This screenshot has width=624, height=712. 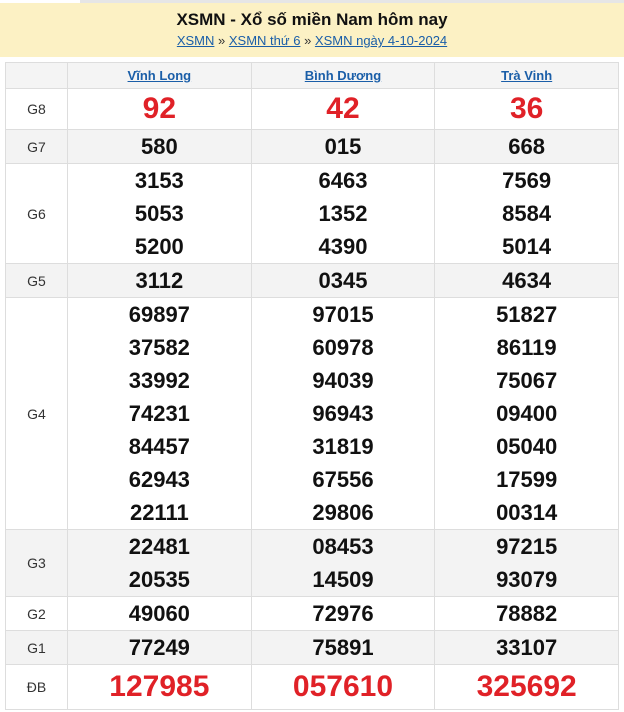 What do you see at coordinates (159, 446) in the screenshot?
I see `prize-number: 84457` at bounding box center [159, 446].